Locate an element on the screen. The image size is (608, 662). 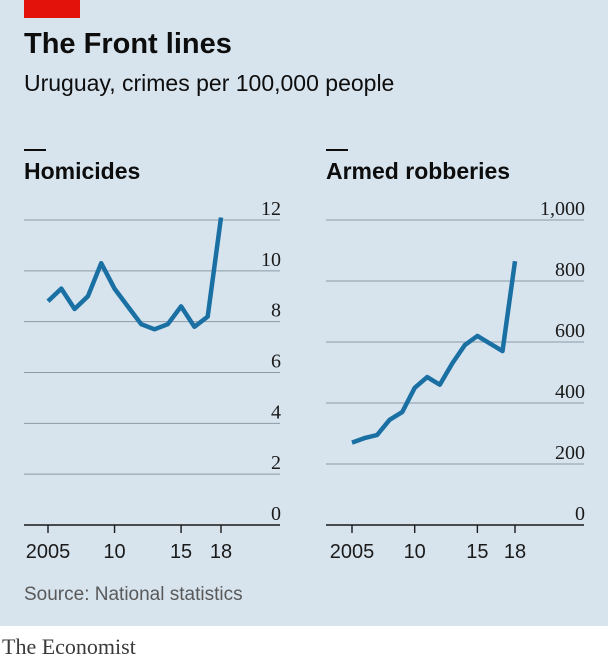
homicides-series-line is located at coordinates (135, 274).